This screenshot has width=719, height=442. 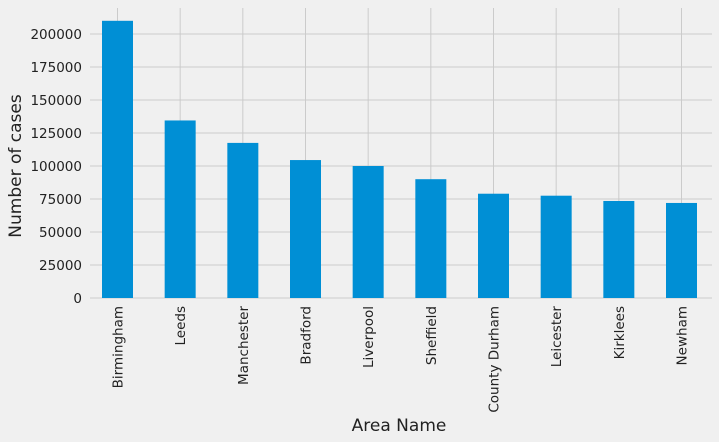 What do you see at coordinates (244, 345) in the screenshot?
I see `x-tick-label: Manchester` at bounding box center [244, 345].